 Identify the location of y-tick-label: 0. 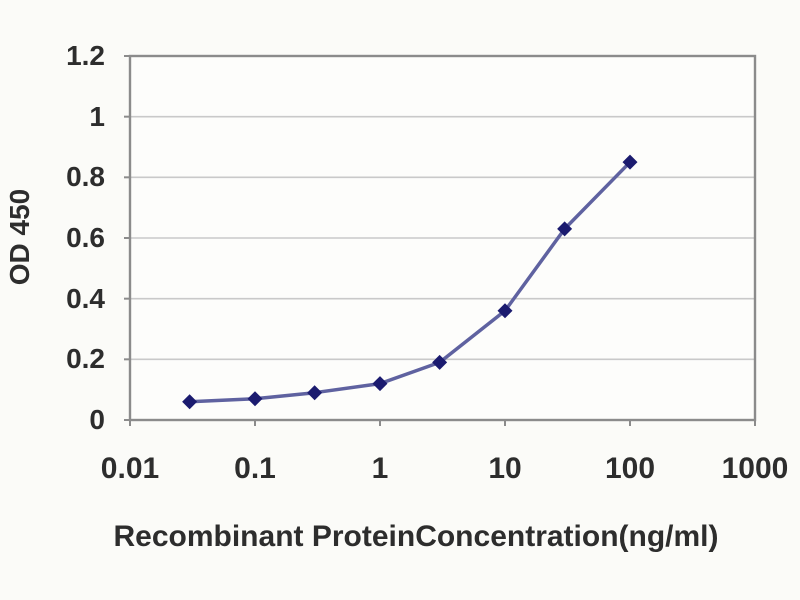
(97, 419).